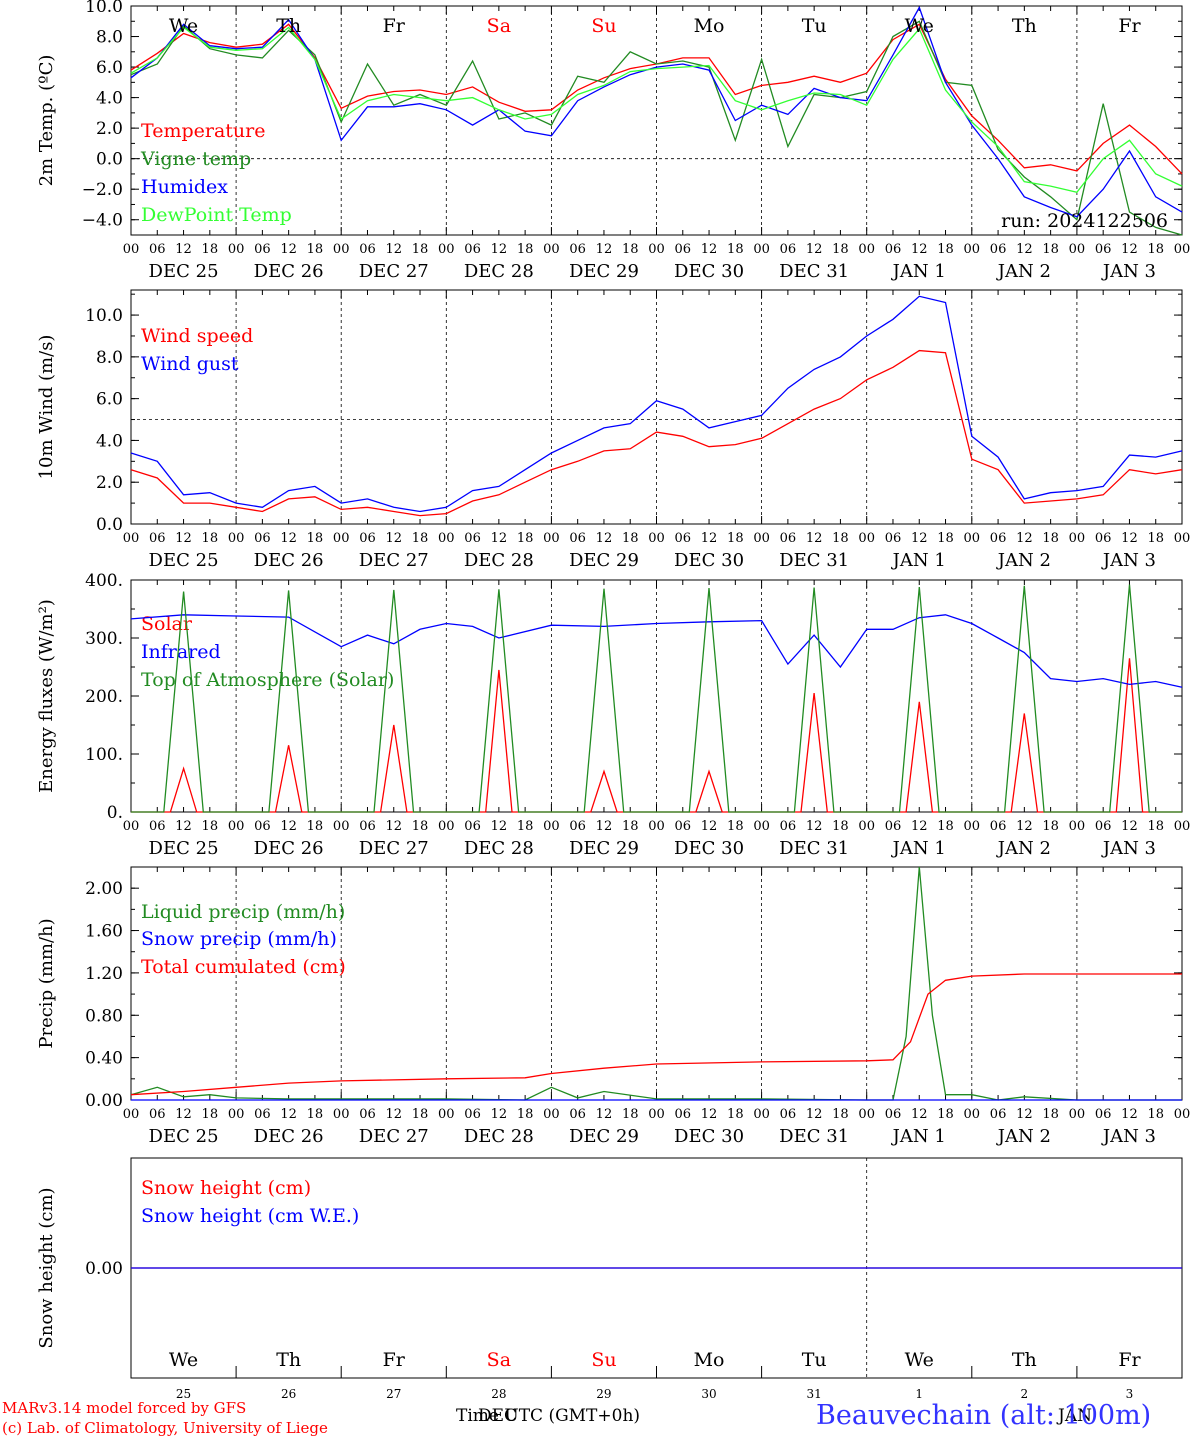 This screenshot has width=1194, height=1440. Describe the element at coordinates (115, 813) in the screenshot. I see `y-tick-label: 0.` at that location.